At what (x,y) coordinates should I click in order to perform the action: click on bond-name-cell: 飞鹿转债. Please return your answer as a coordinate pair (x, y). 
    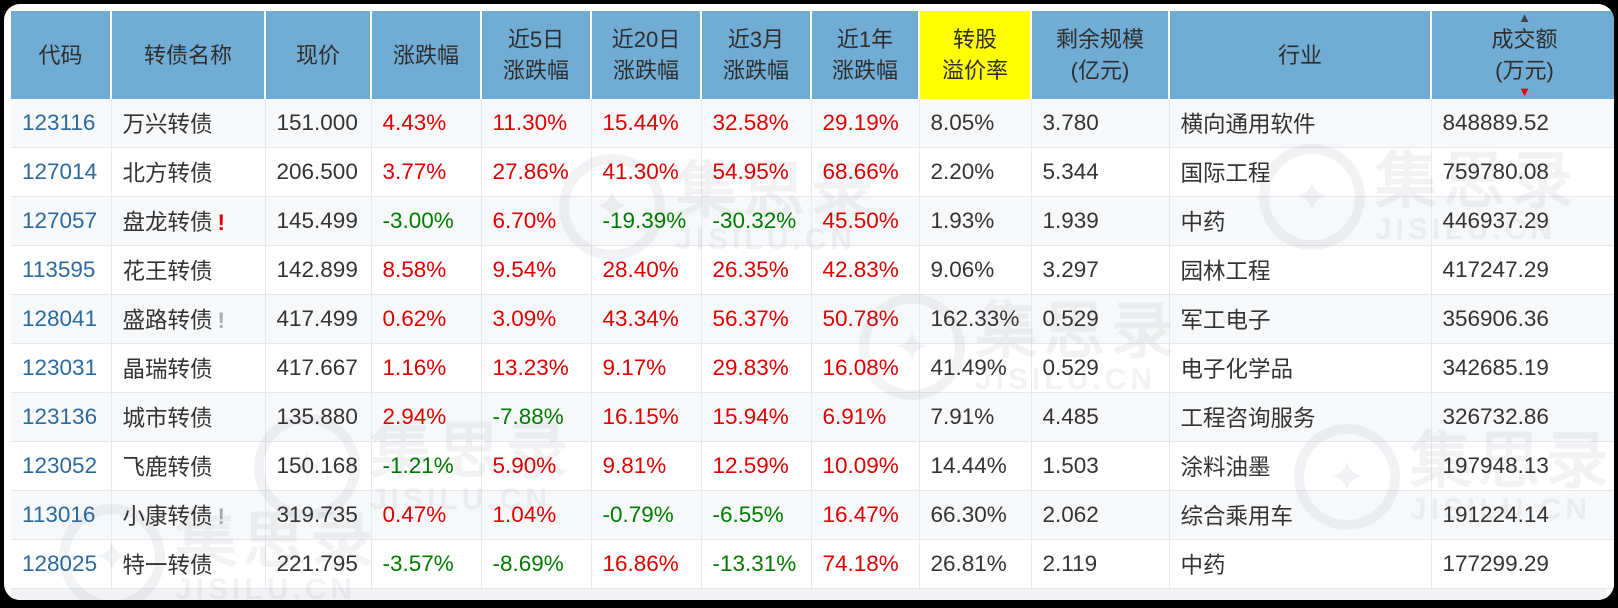
    Looking at the image, I should click on (188, 466).